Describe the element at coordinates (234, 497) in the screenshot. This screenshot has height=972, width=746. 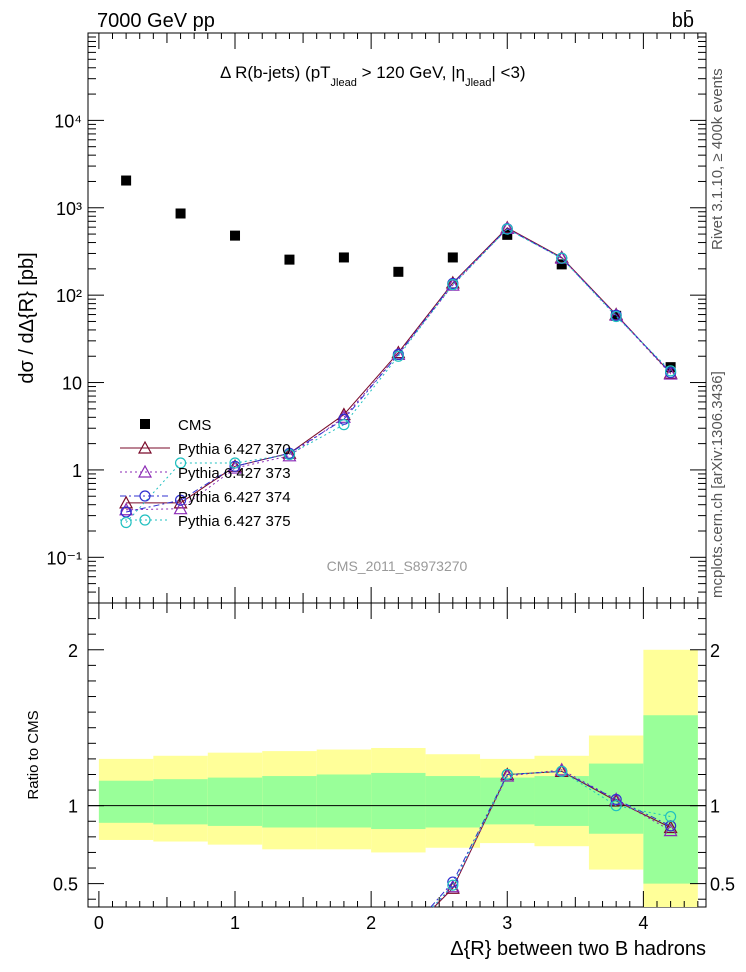
I see `legend-label: Pythia 6.427 374` at that location.